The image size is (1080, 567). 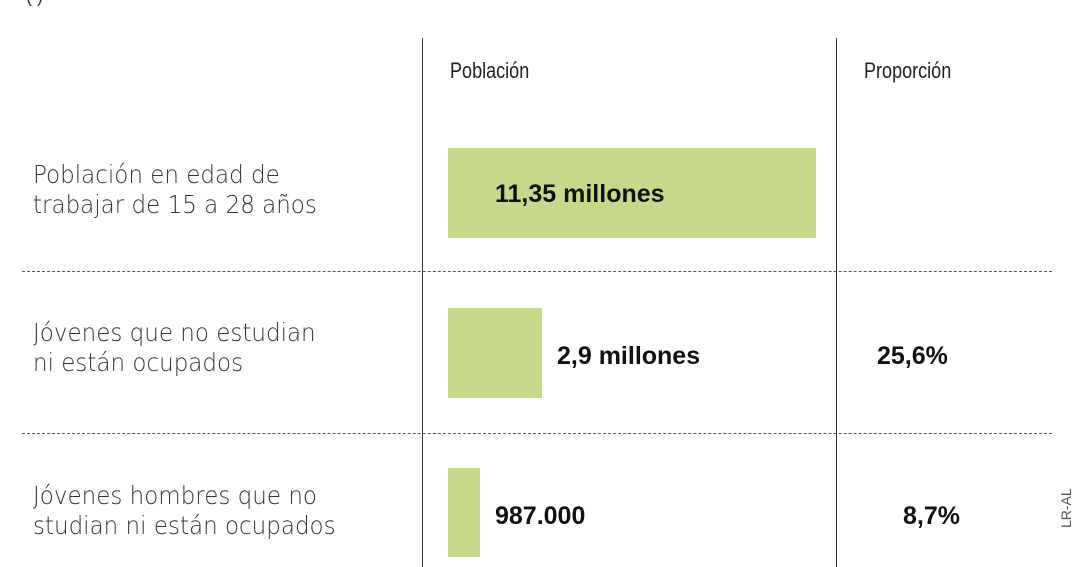 What do you see at coordinates (908, 70) in the screenshot?
I see `column-header-proporcion: Proporción` at bounding box center [908, 70].